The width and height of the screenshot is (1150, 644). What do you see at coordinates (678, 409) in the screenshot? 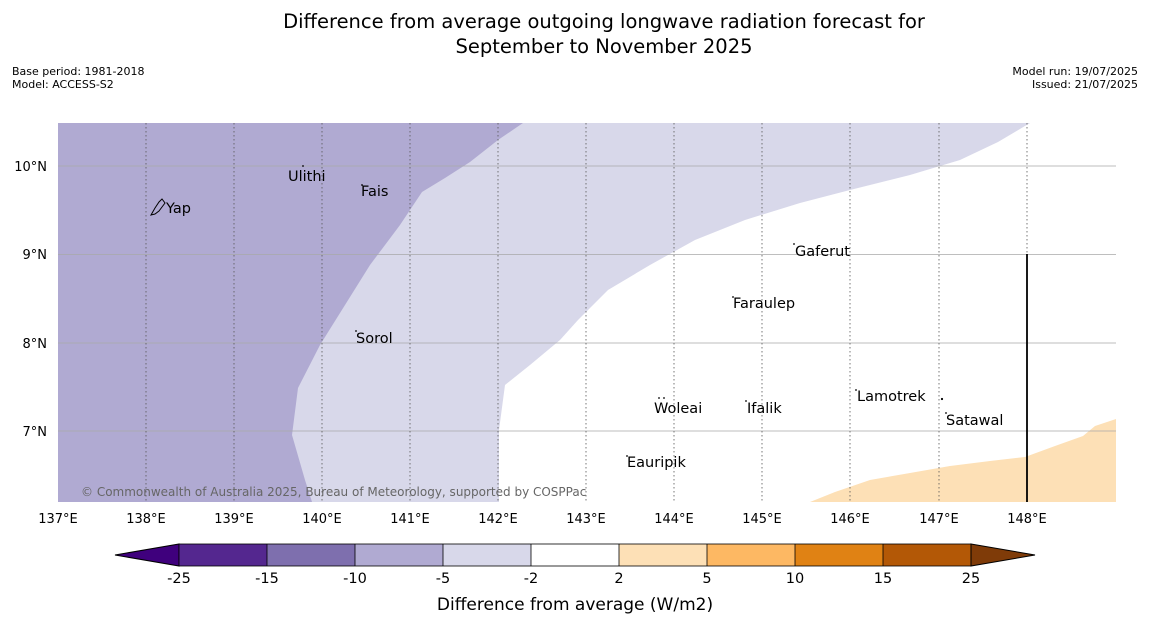
I see `place-label-woleai: Woleai` at bounding box center [678, 409].